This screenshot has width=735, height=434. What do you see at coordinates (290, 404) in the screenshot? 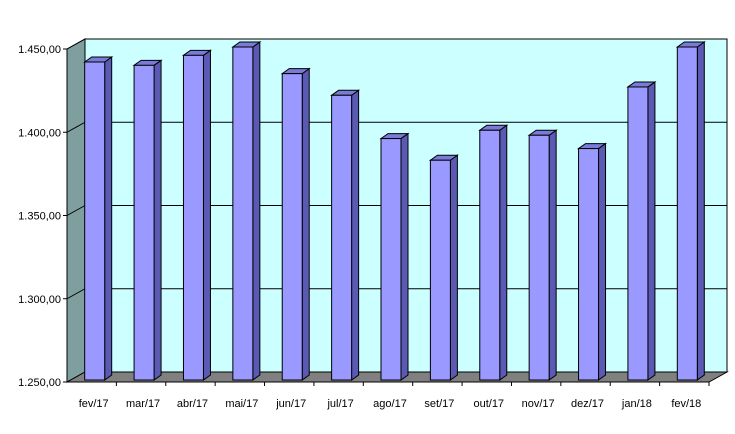
I see `x-tick-label: jun/17` at bounding box center [290, 404].